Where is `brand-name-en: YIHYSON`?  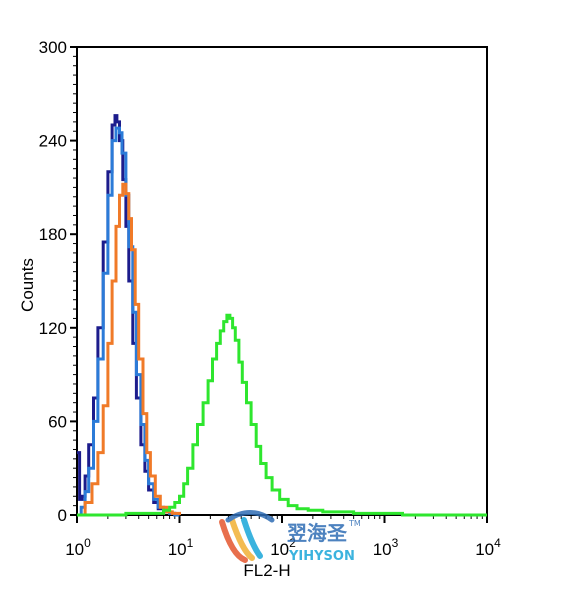
brand-name-en: YIHYSON is located at coordinates (321, 556).